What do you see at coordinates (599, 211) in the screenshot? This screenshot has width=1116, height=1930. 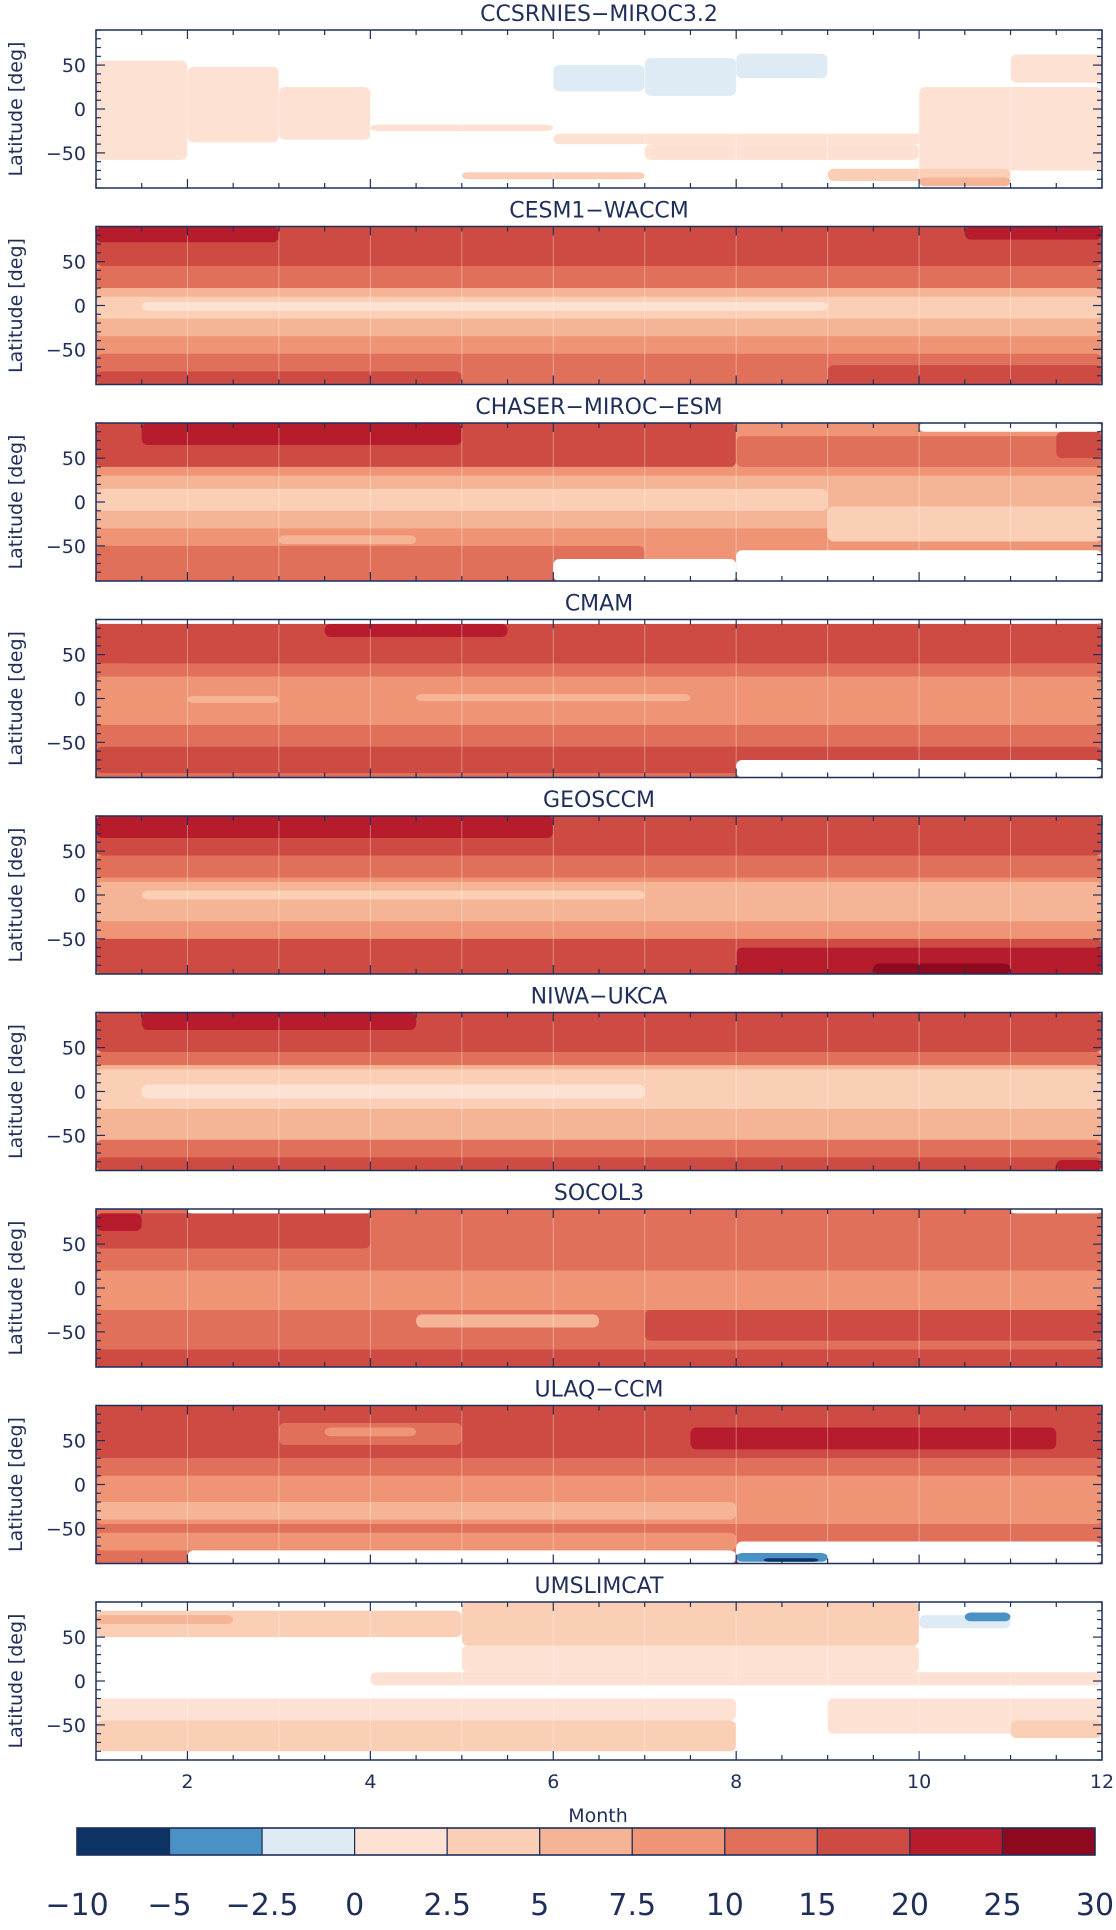 I see `panel-title: CESM1−WACCM` at bounding box center [599, 211].